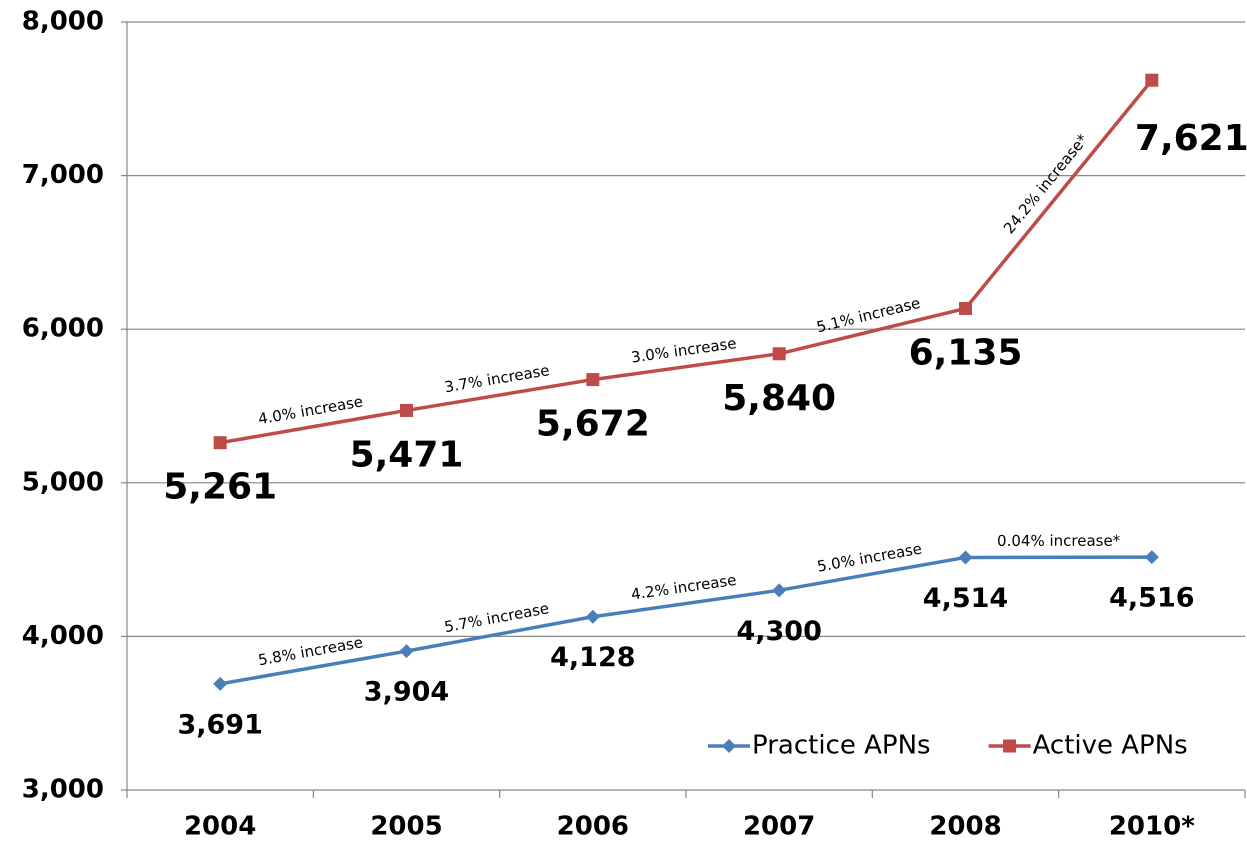  What do you see at coordinates (406, 692) in the screenshot?
I see `data-label: 3,904` at bounding box center [406, 692].